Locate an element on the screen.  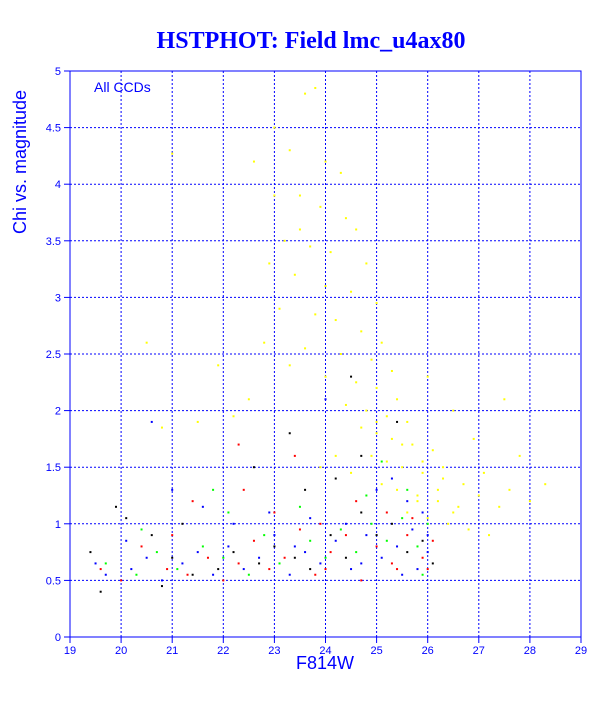
x-tick-label: 26 is located at coordinates (428, 651).